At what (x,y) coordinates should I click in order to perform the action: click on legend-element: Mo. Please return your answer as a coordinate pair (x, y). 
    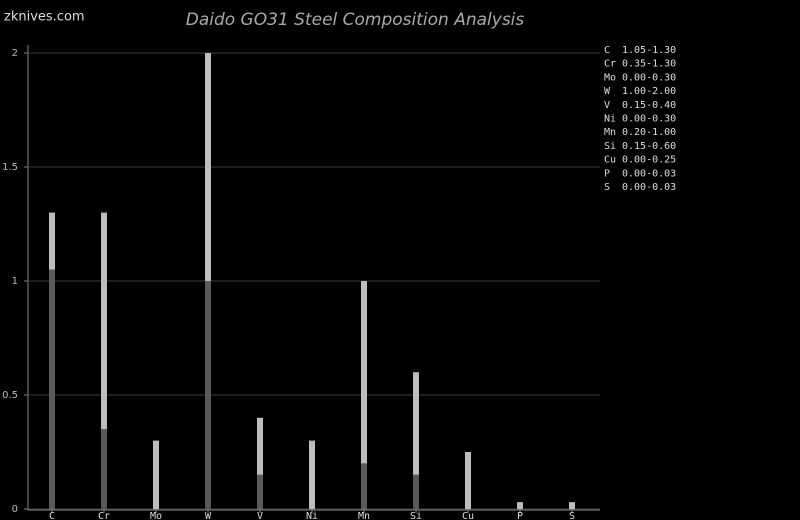
    Looking at the image, I should click on (610, 77).